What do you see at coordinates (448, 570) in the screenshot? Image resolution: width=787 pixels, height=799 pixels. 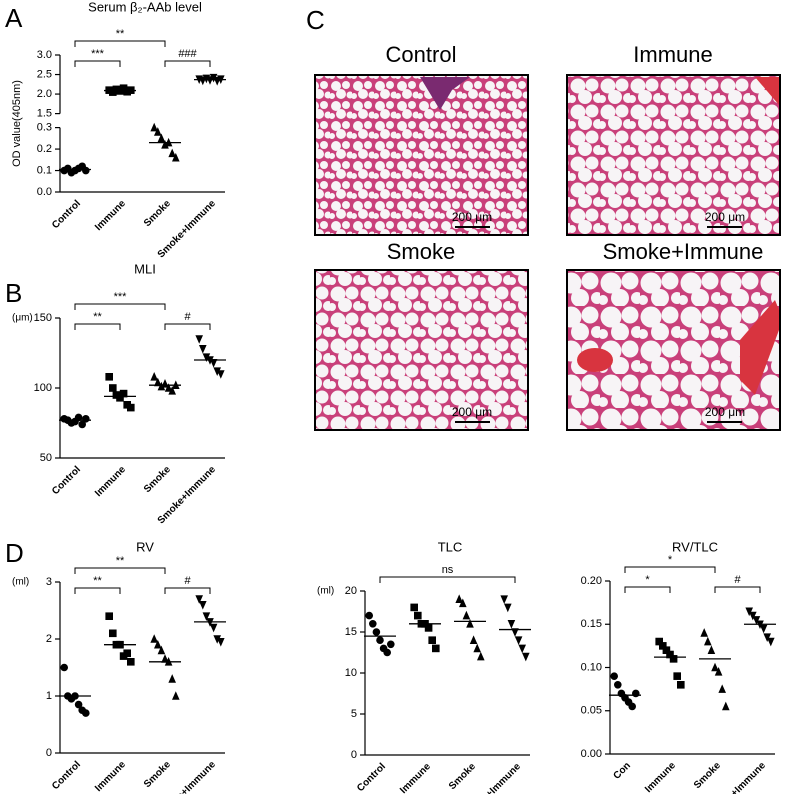 I see `significance-label: ns` at bounding box center [448, 570].